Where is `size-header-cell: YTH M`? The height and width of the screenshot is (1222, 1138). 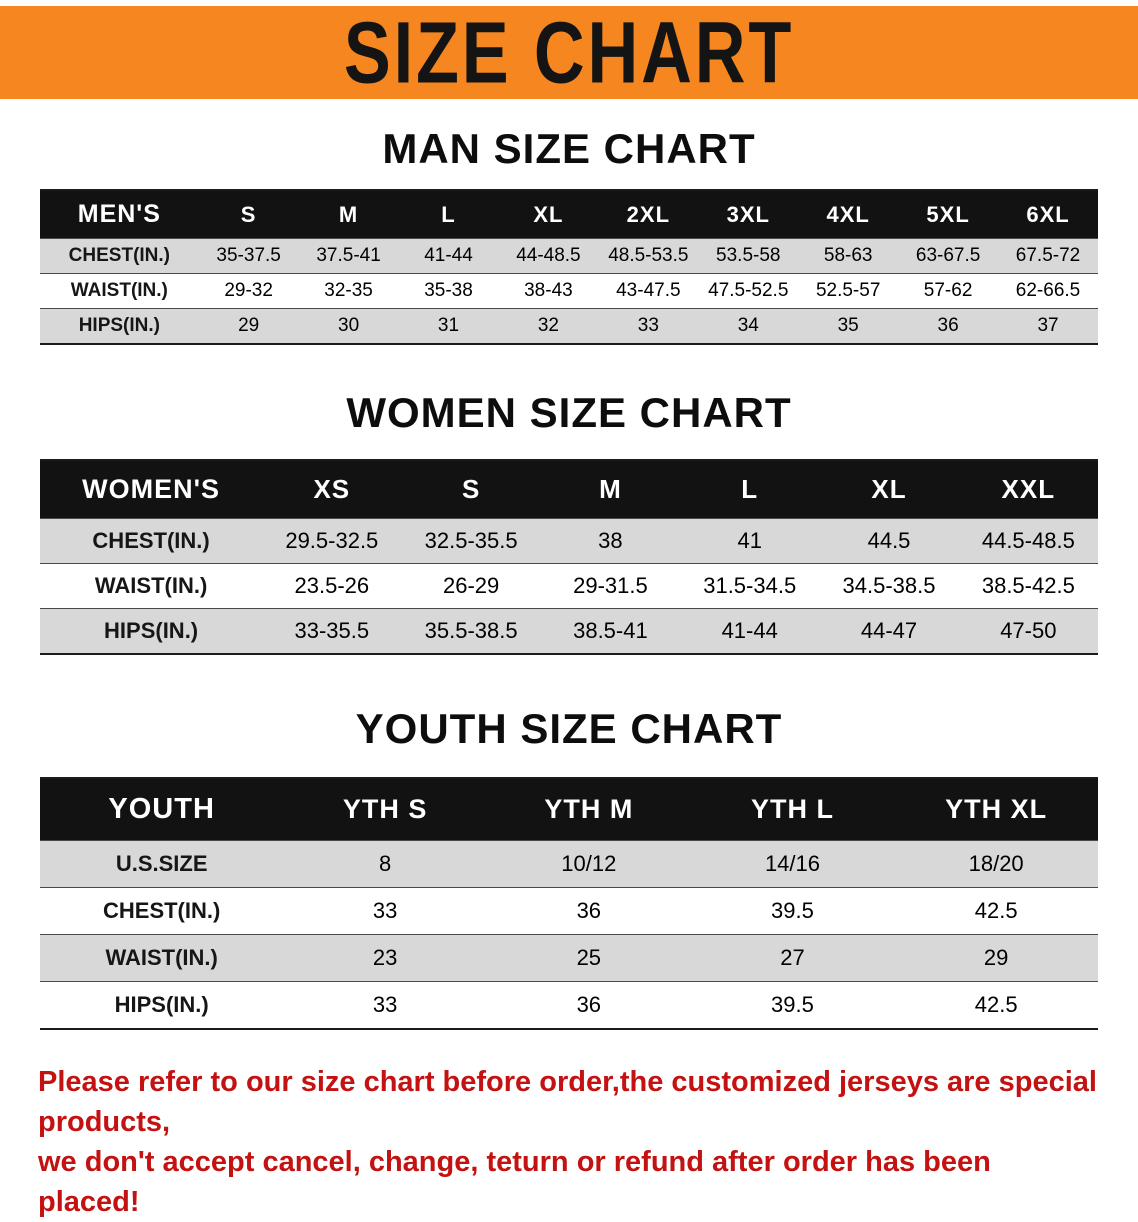 size-header-cell: YTH M is located at coordinates (588, 809).